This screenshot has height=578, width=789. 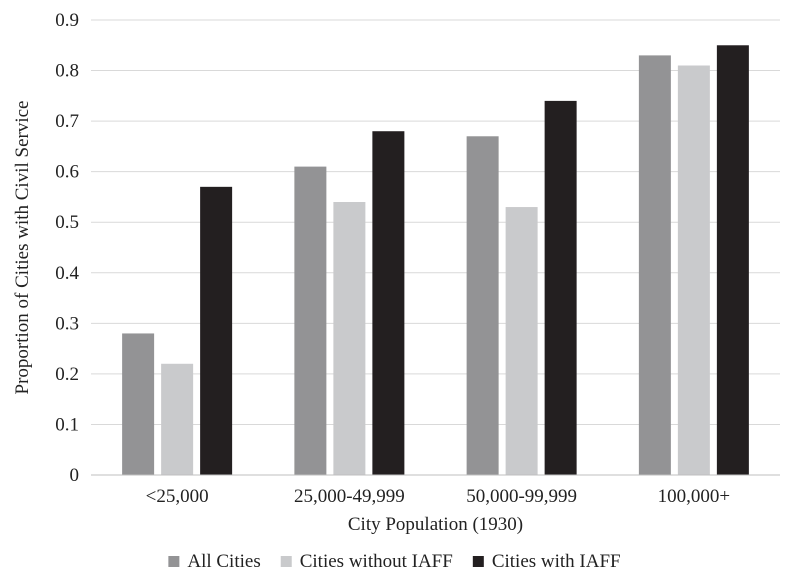 What do you see at coordinates (67, 71) in the screenshot?
I see `y-tick-label: 0.8` at bounding box center [67, 71].